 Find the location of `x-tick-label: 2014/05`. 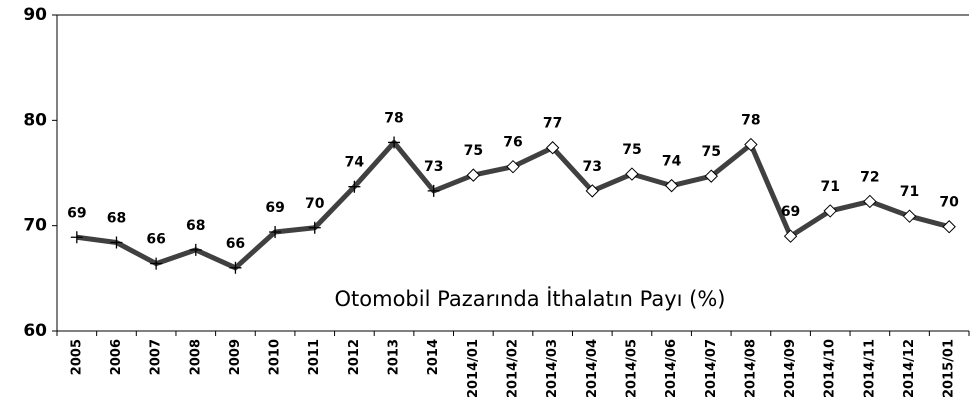

x-tick-label: 2014/05 is located at coordinates (631, 368).